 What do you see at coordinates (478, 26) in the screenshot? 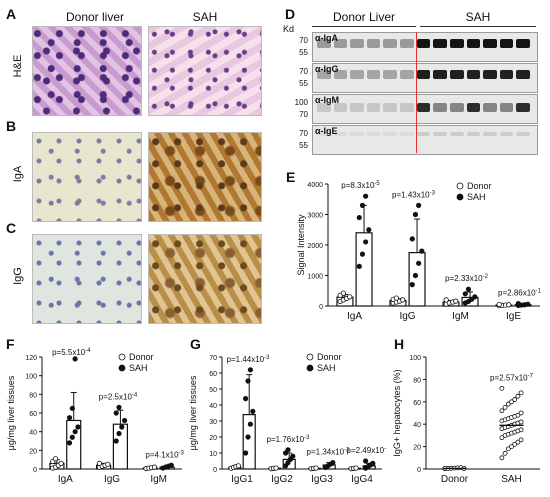
I see `blot-header-line-sah` at bounding box center [478, 26].